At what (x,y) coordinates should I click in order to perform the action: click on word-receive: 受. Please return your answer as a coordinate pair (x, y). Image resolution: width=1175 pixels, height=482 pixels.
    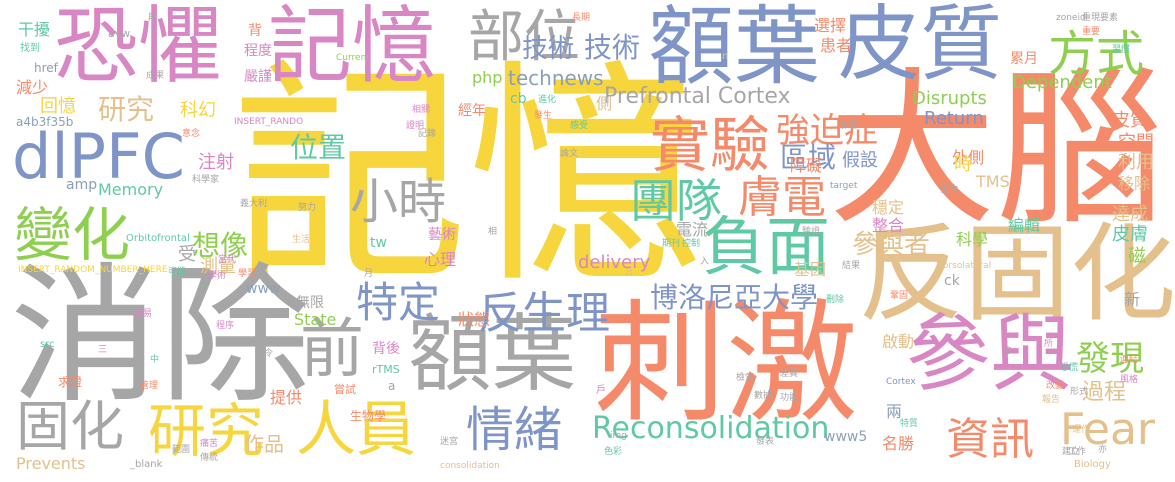
    Looking at the image, I should click on (187, 254).